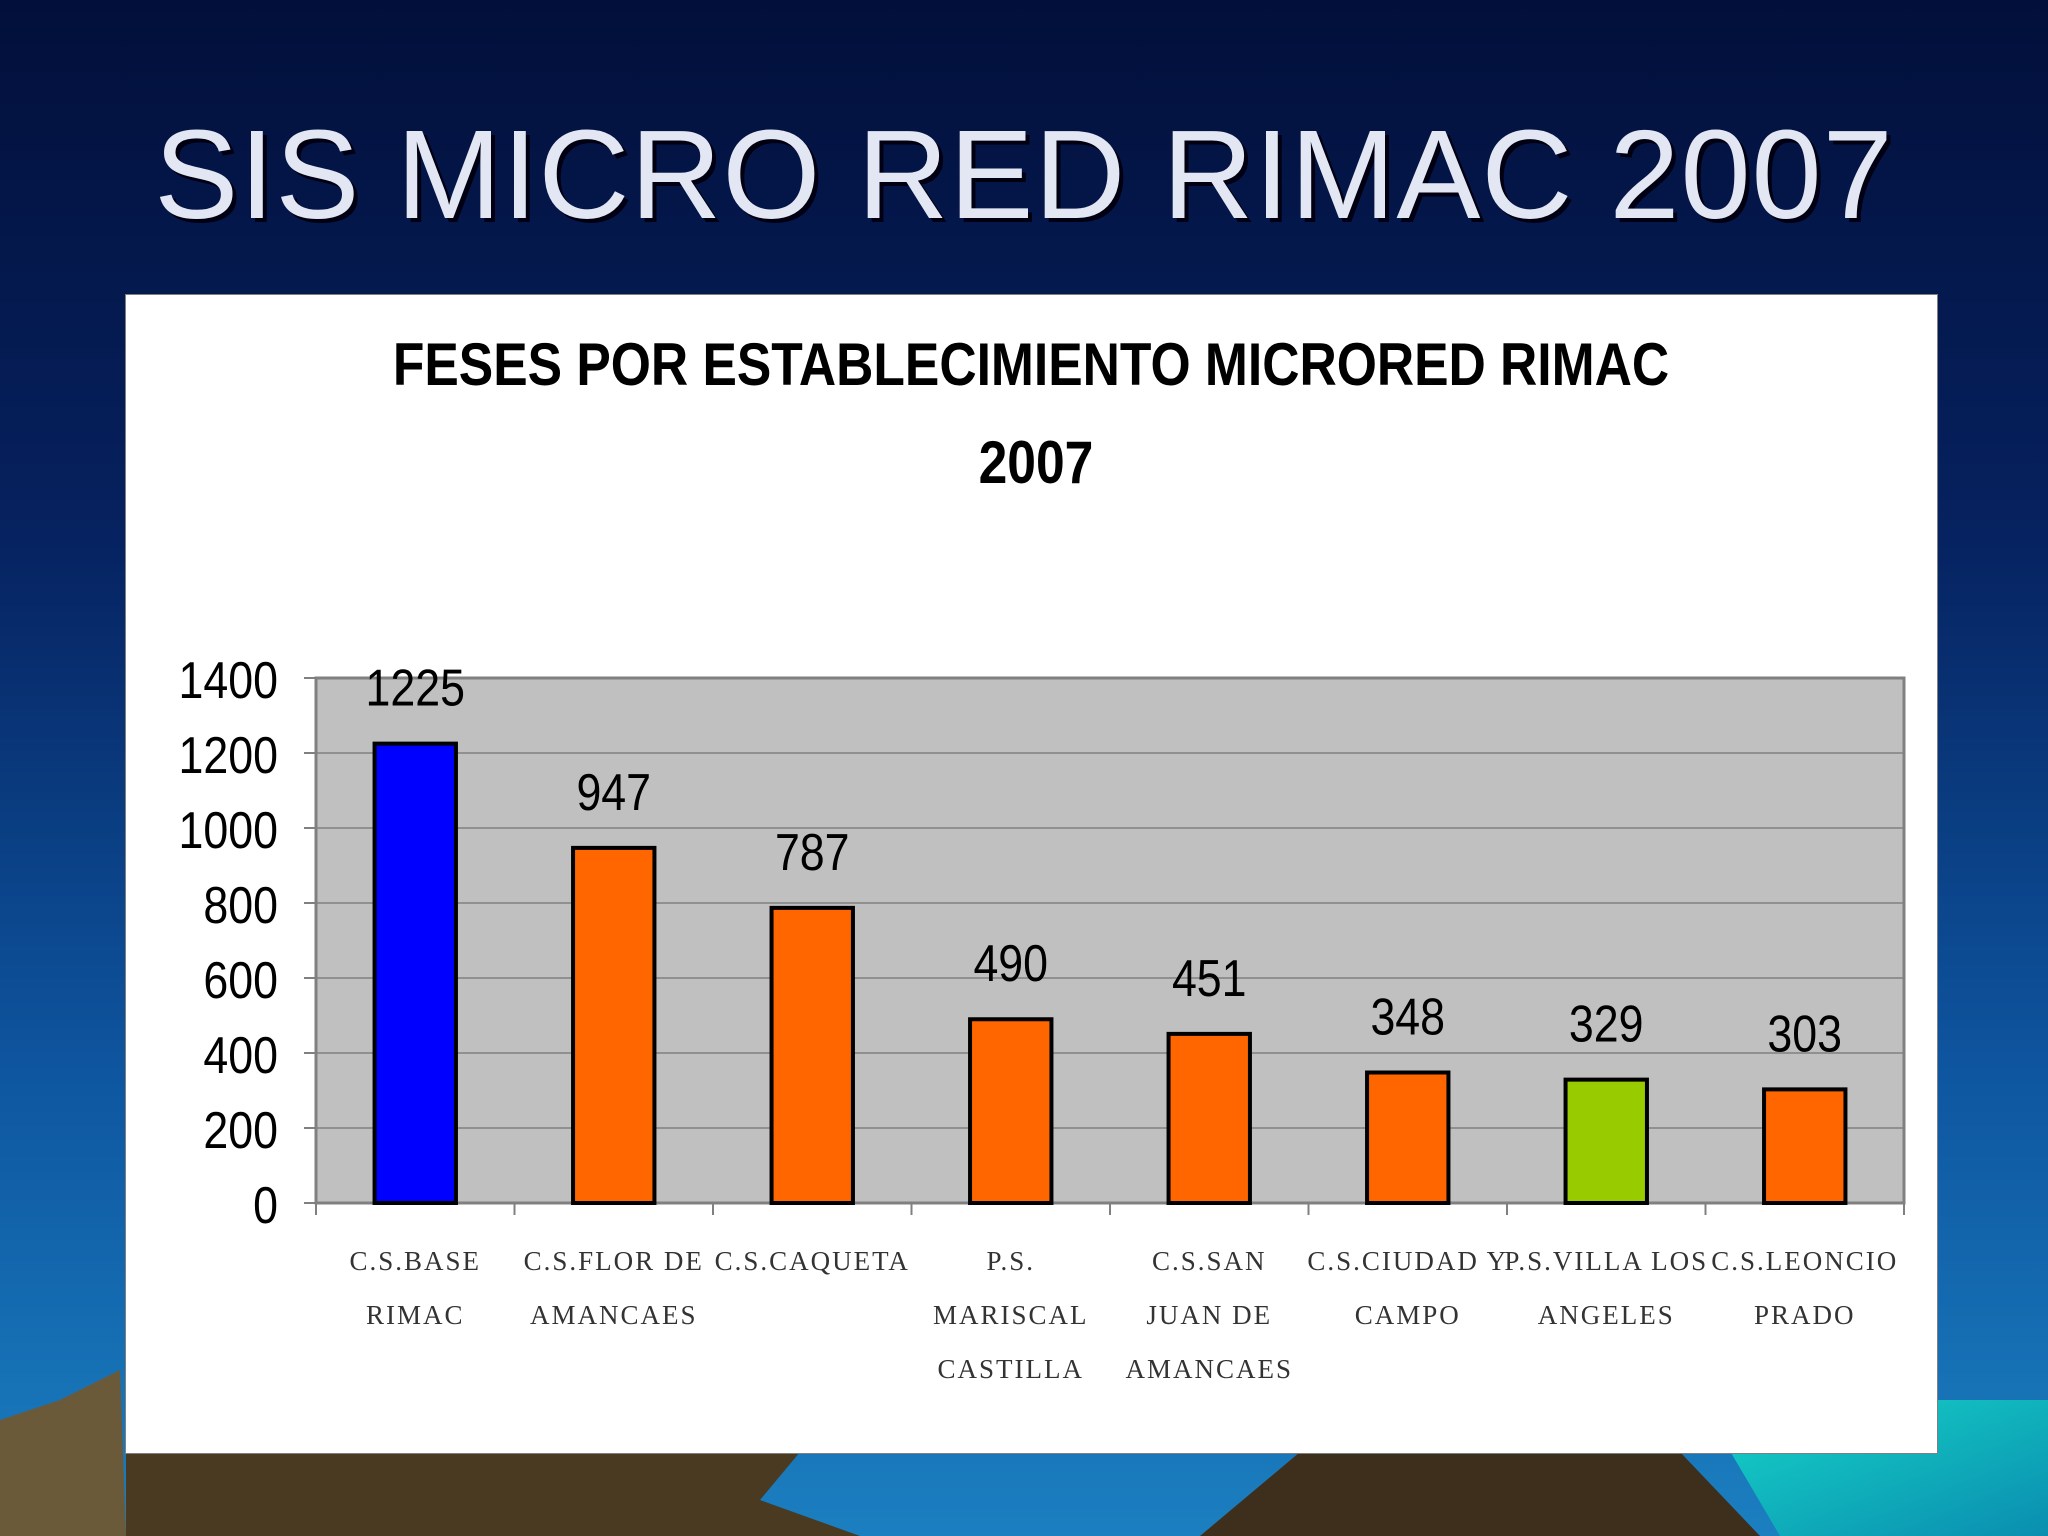 This screenshot has width=2048, height=1536. Describe the element at coordinates (1011, 1369) in the screenshot. I see `x-tick-label: CASTILLA` at that location.